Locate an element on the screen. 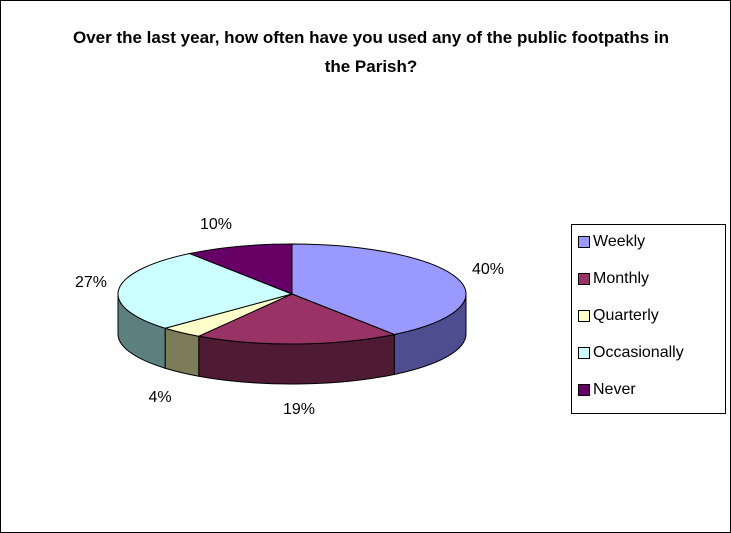 This screenshot has height=533, width=731. data-label-never: 10% is located at coordinates (216, 224).